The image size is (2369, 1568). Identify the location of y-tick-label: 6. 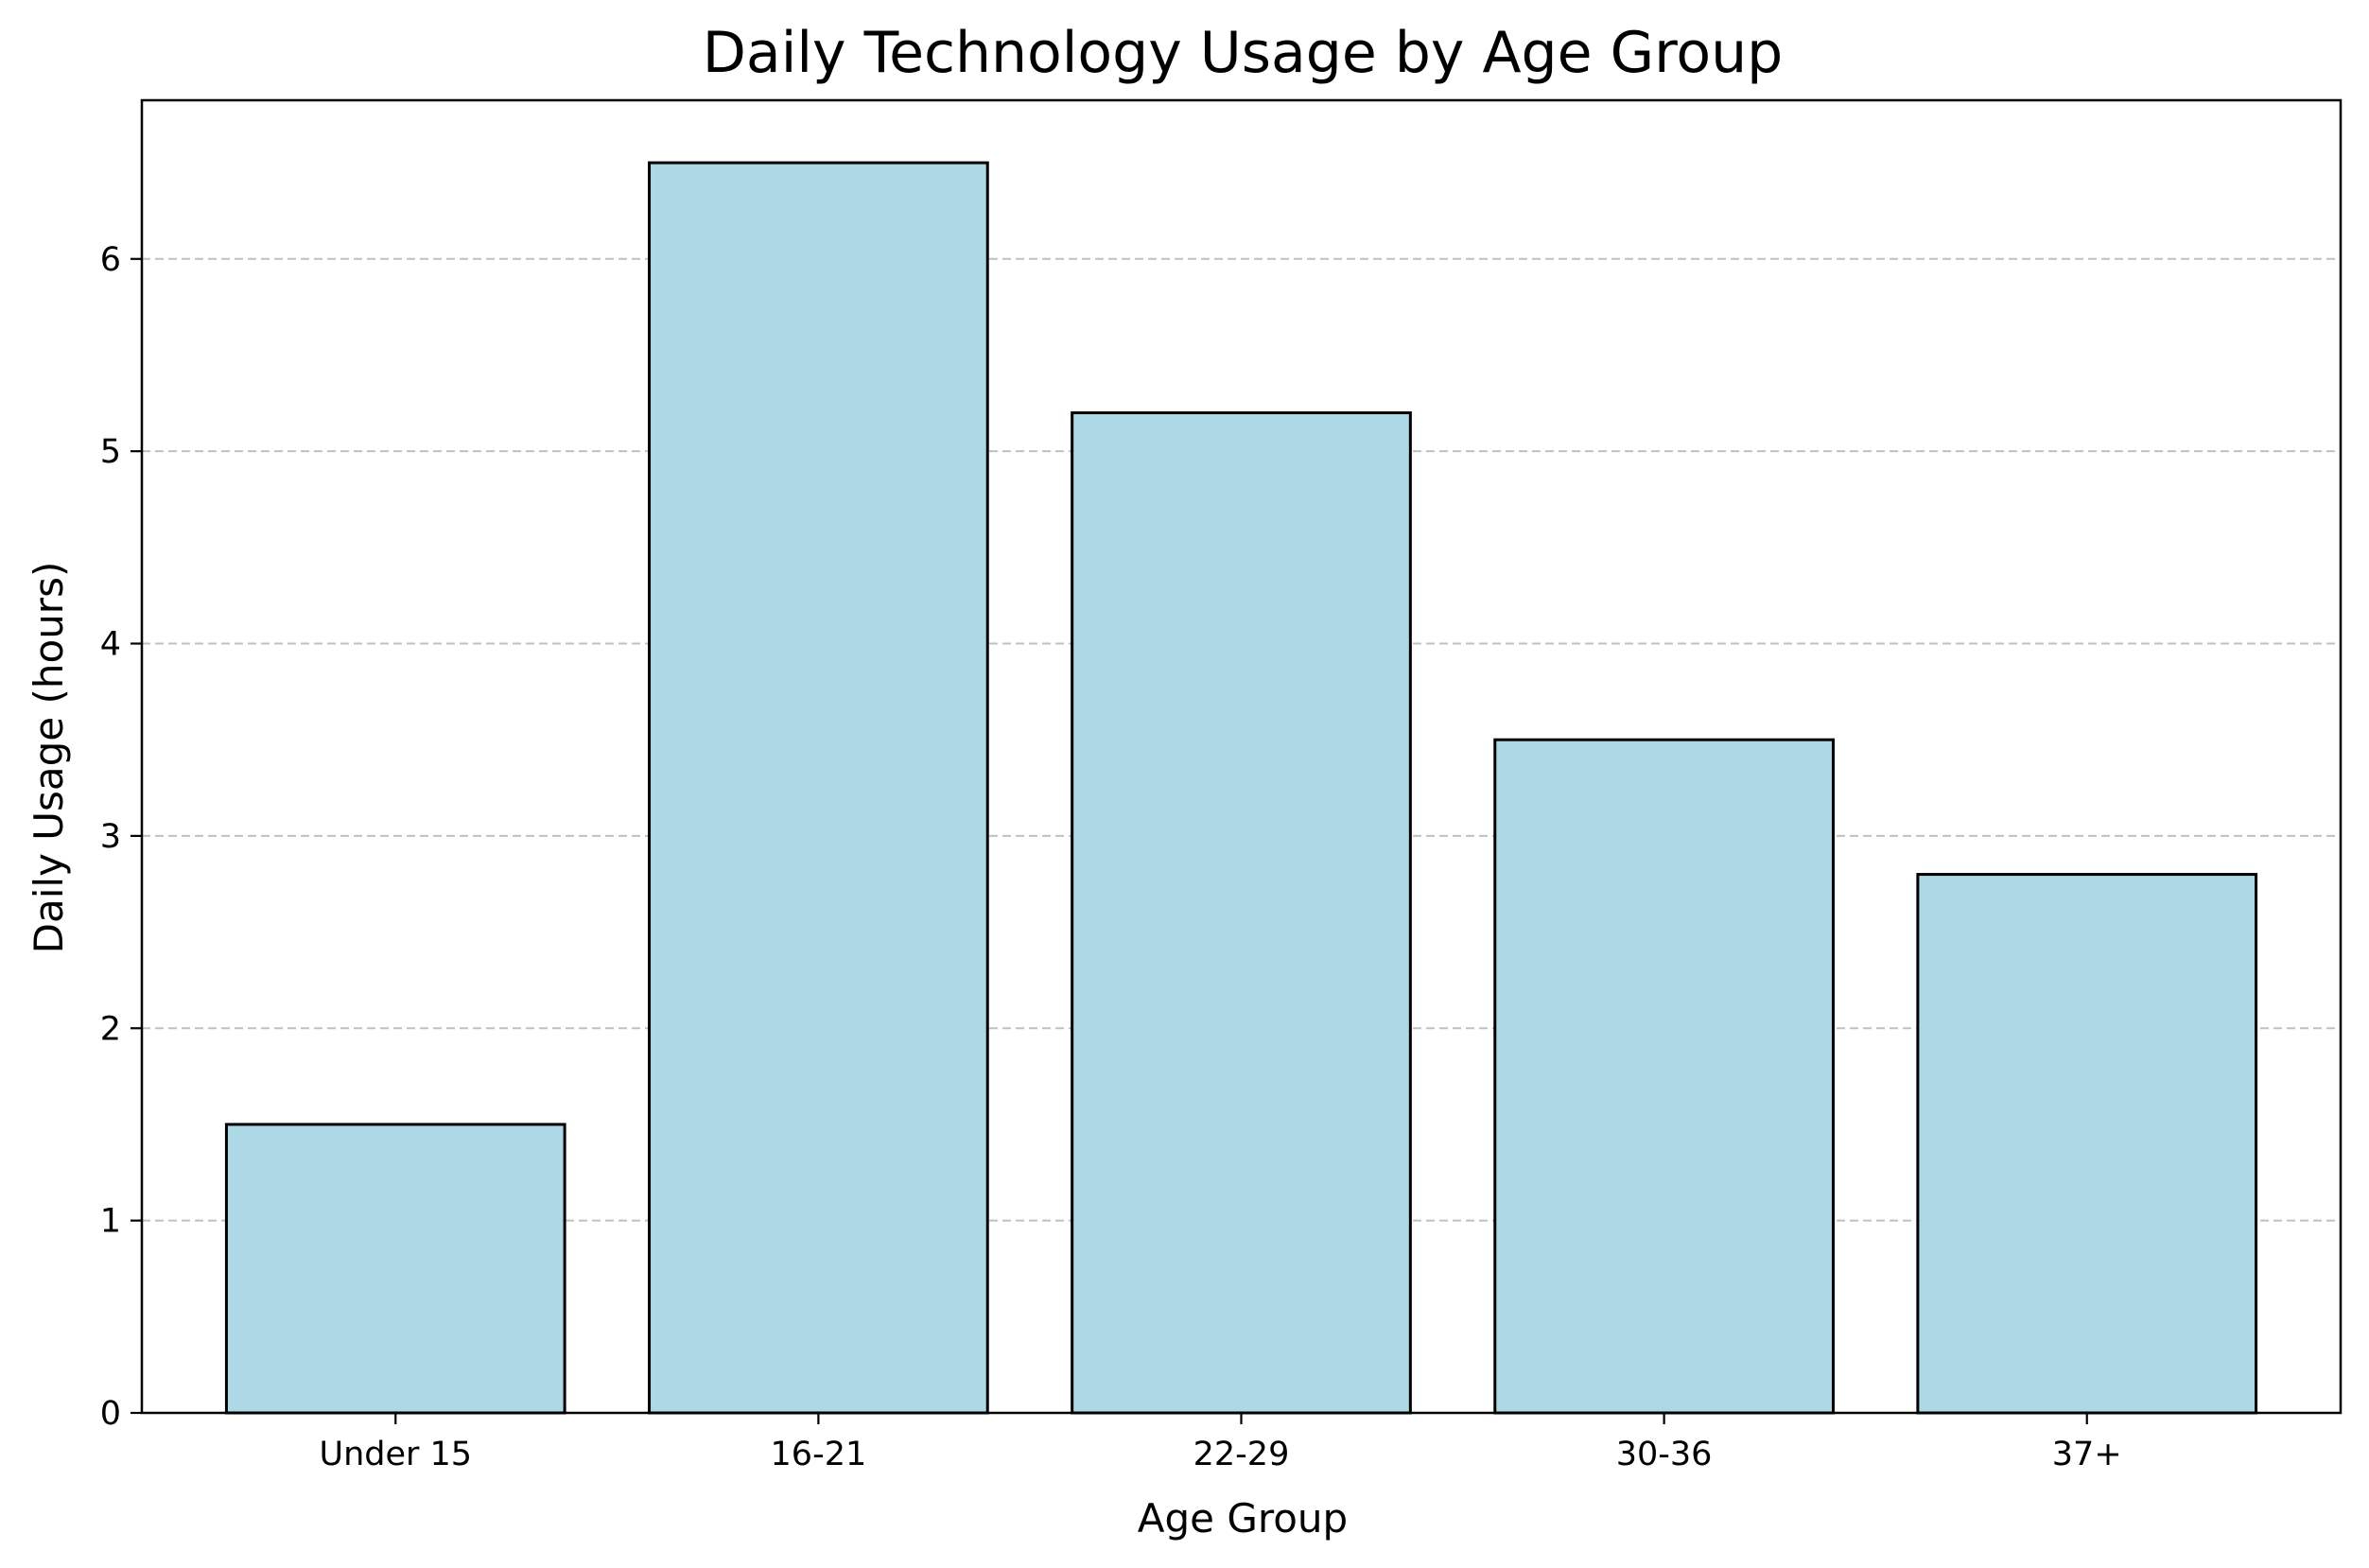
(110, 260).